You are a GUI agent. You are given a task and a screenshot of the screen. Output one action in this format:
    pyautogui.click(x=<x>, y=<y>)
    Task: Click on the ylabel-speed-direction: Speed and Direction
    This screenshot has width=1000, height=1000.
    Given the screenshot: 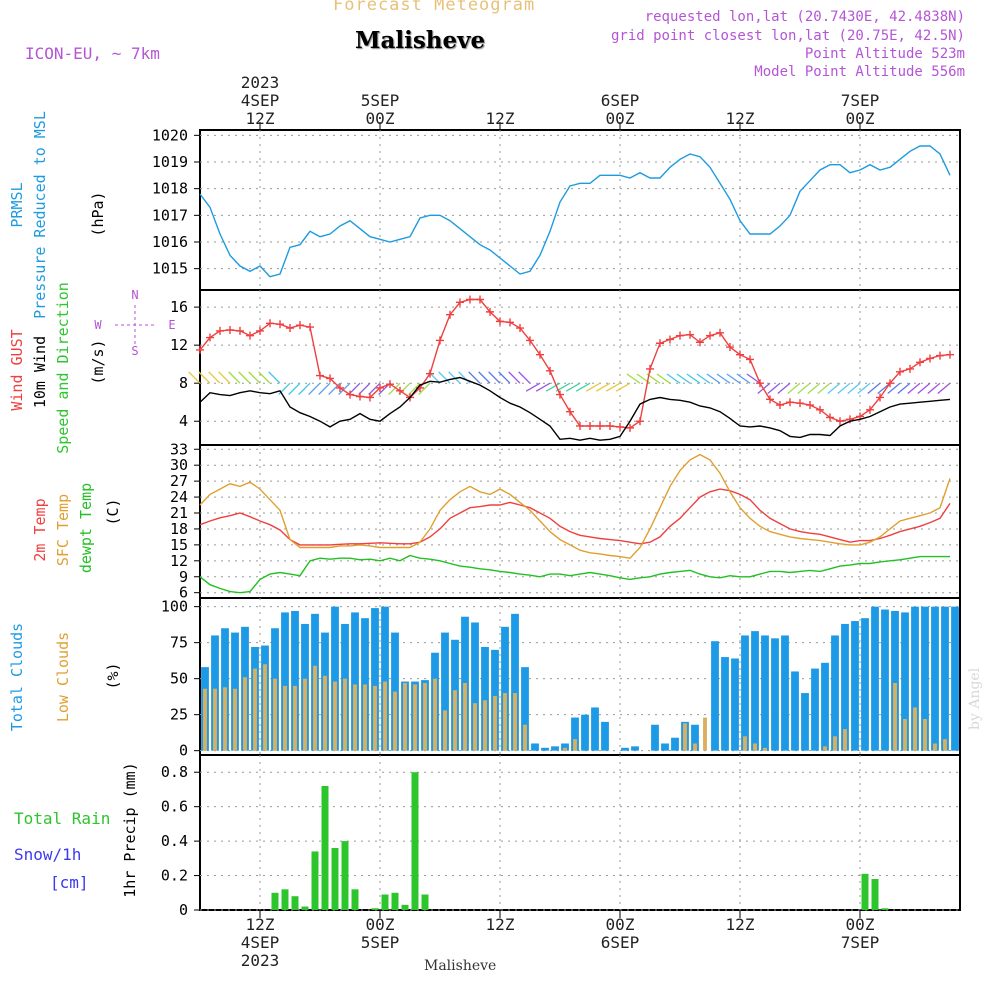 What is the action you would take?
    pyautogui.click(x=63, y=368)
    